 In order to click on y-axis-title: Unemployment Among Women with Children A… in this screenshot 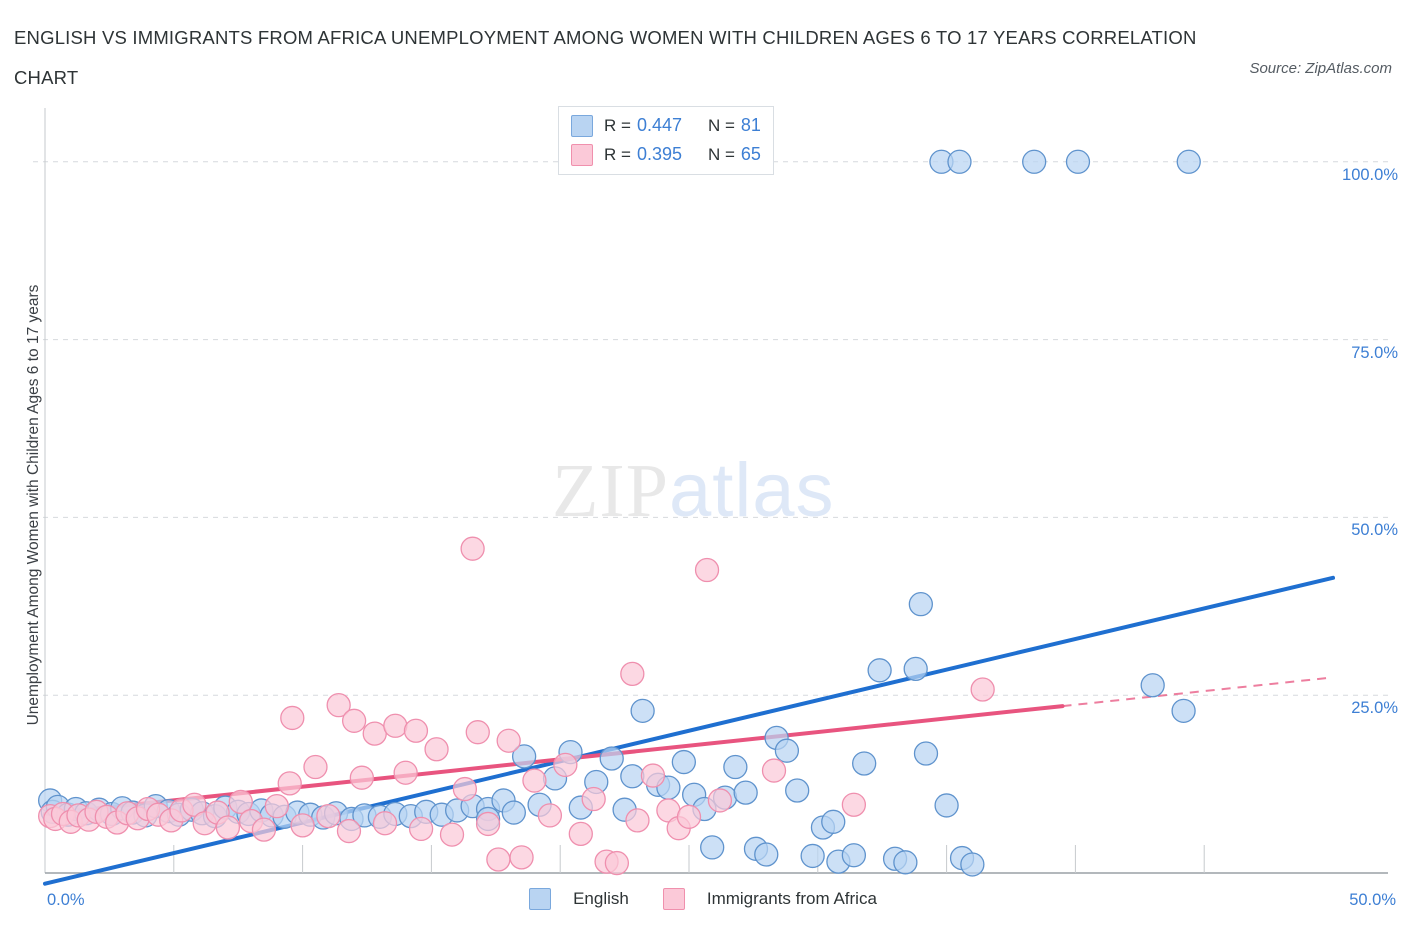, I will do `click(33, 505)`.